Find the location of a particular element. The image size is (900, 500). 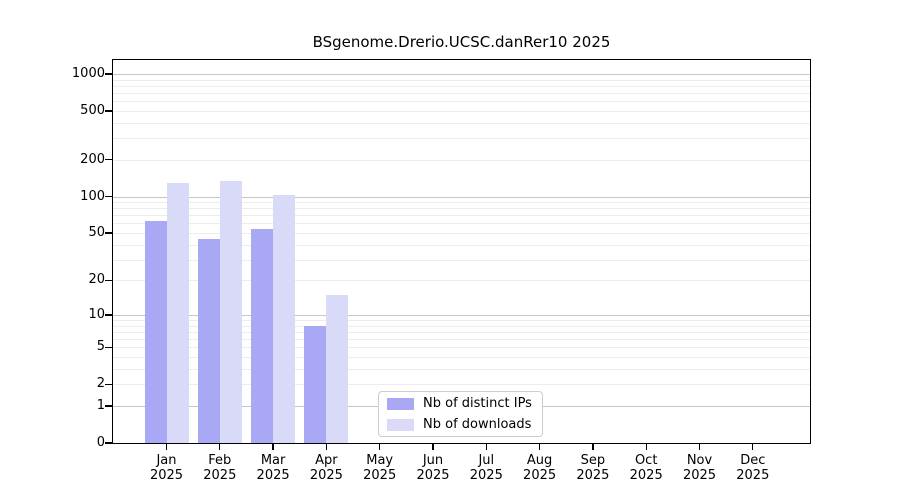

y-tick-label: 20 is located at coordinates (96, 280).